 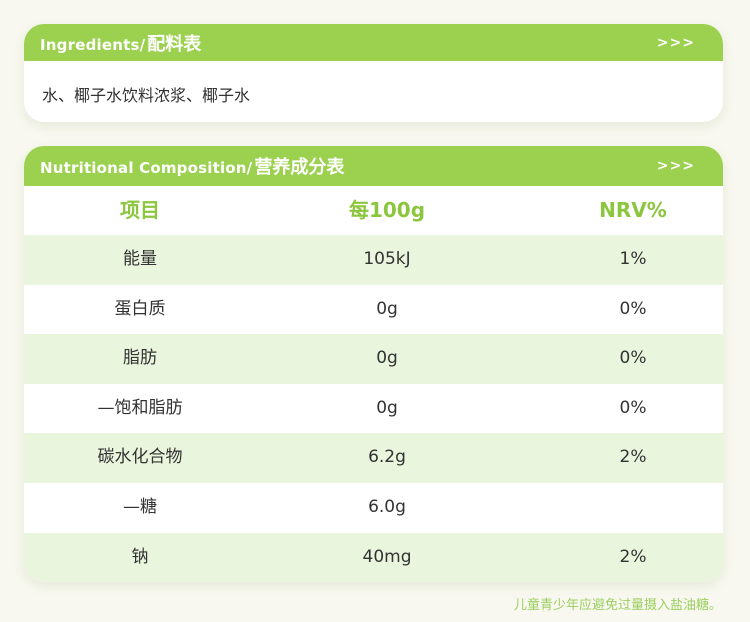 I want to click on ingredients-title: Ingredients/ 配料表, so click(x=120, y=43).